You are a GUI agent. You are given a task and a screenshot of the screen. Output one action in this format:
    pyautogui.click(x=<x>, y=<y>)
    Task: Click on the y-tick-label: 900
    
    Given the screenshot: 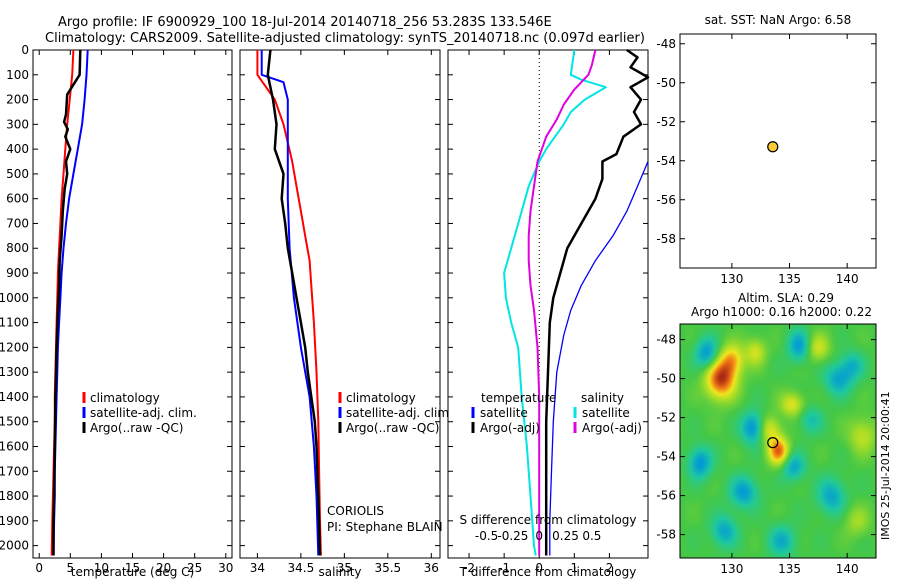 What is the action you would take?
    pyautogui.click(x=17, y=273)
    